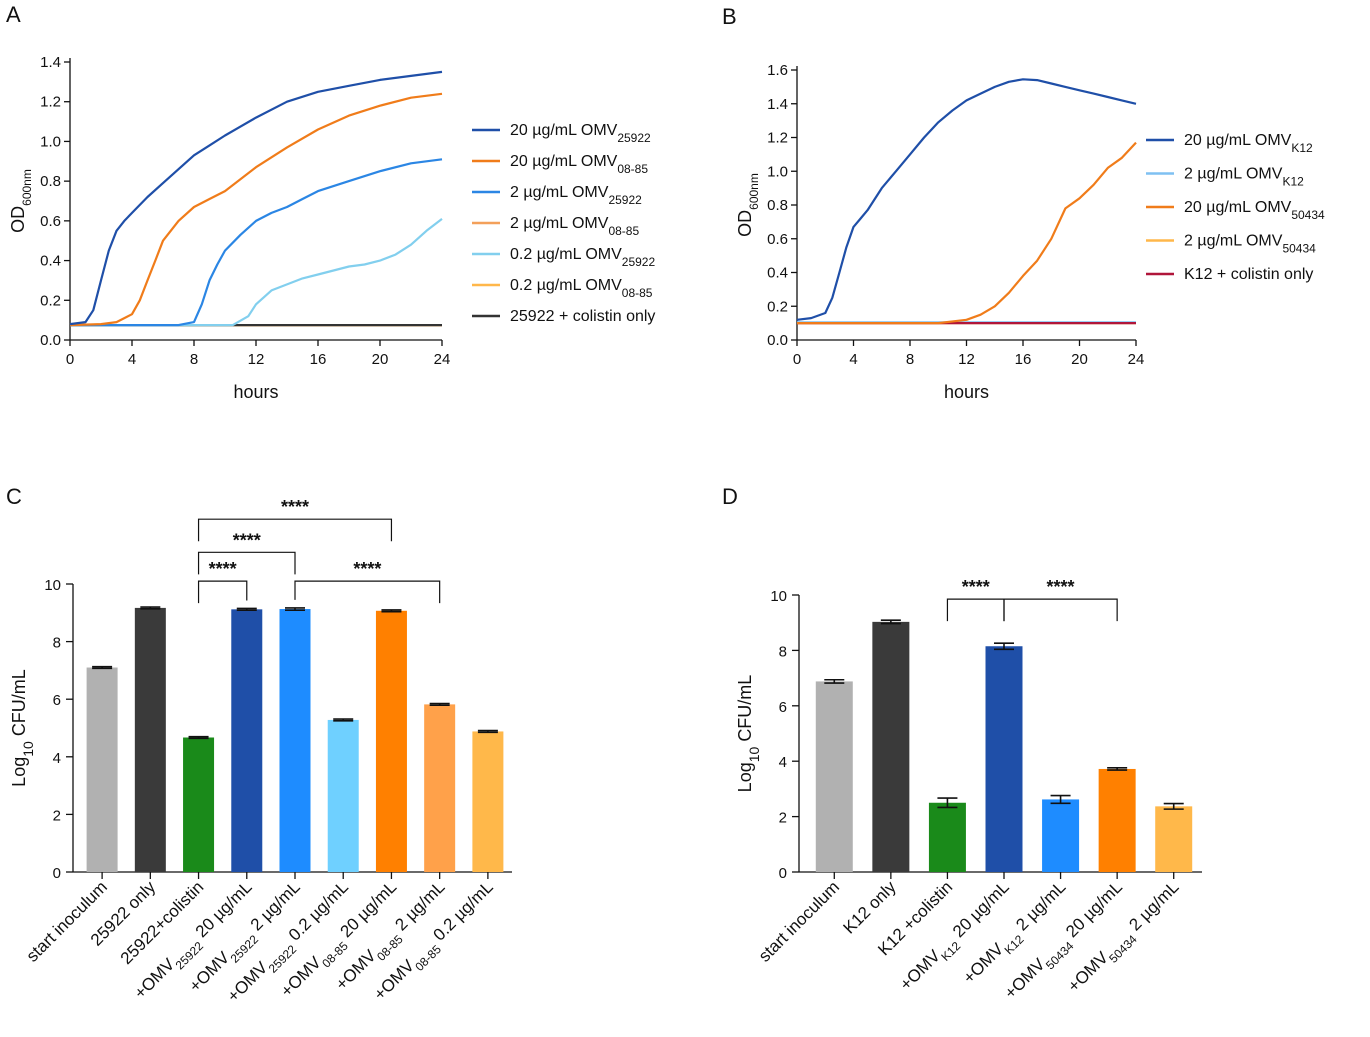  What do you see at coordinates (1125, 938) in the screenshot?
I see `x-tick-label: +OMV50434 2 µg/mL` at bounding box center [1125, 938].